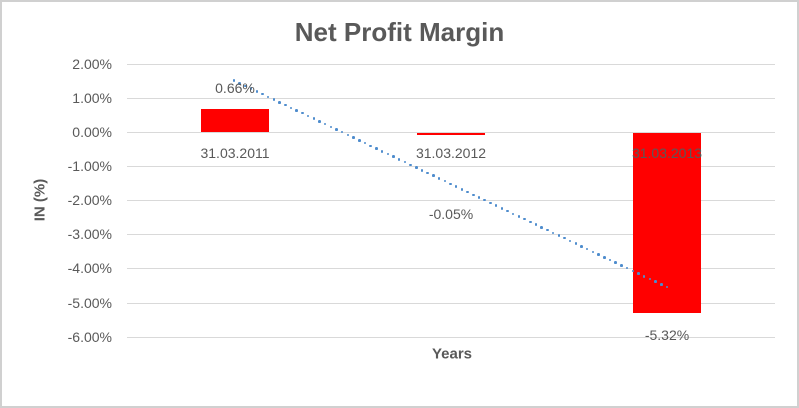 The image size is (799, 408). What do you see at coordinates (235, 88) in the screenshot?
I see `data-label: 0.66%` at bounding box center [235, 88].